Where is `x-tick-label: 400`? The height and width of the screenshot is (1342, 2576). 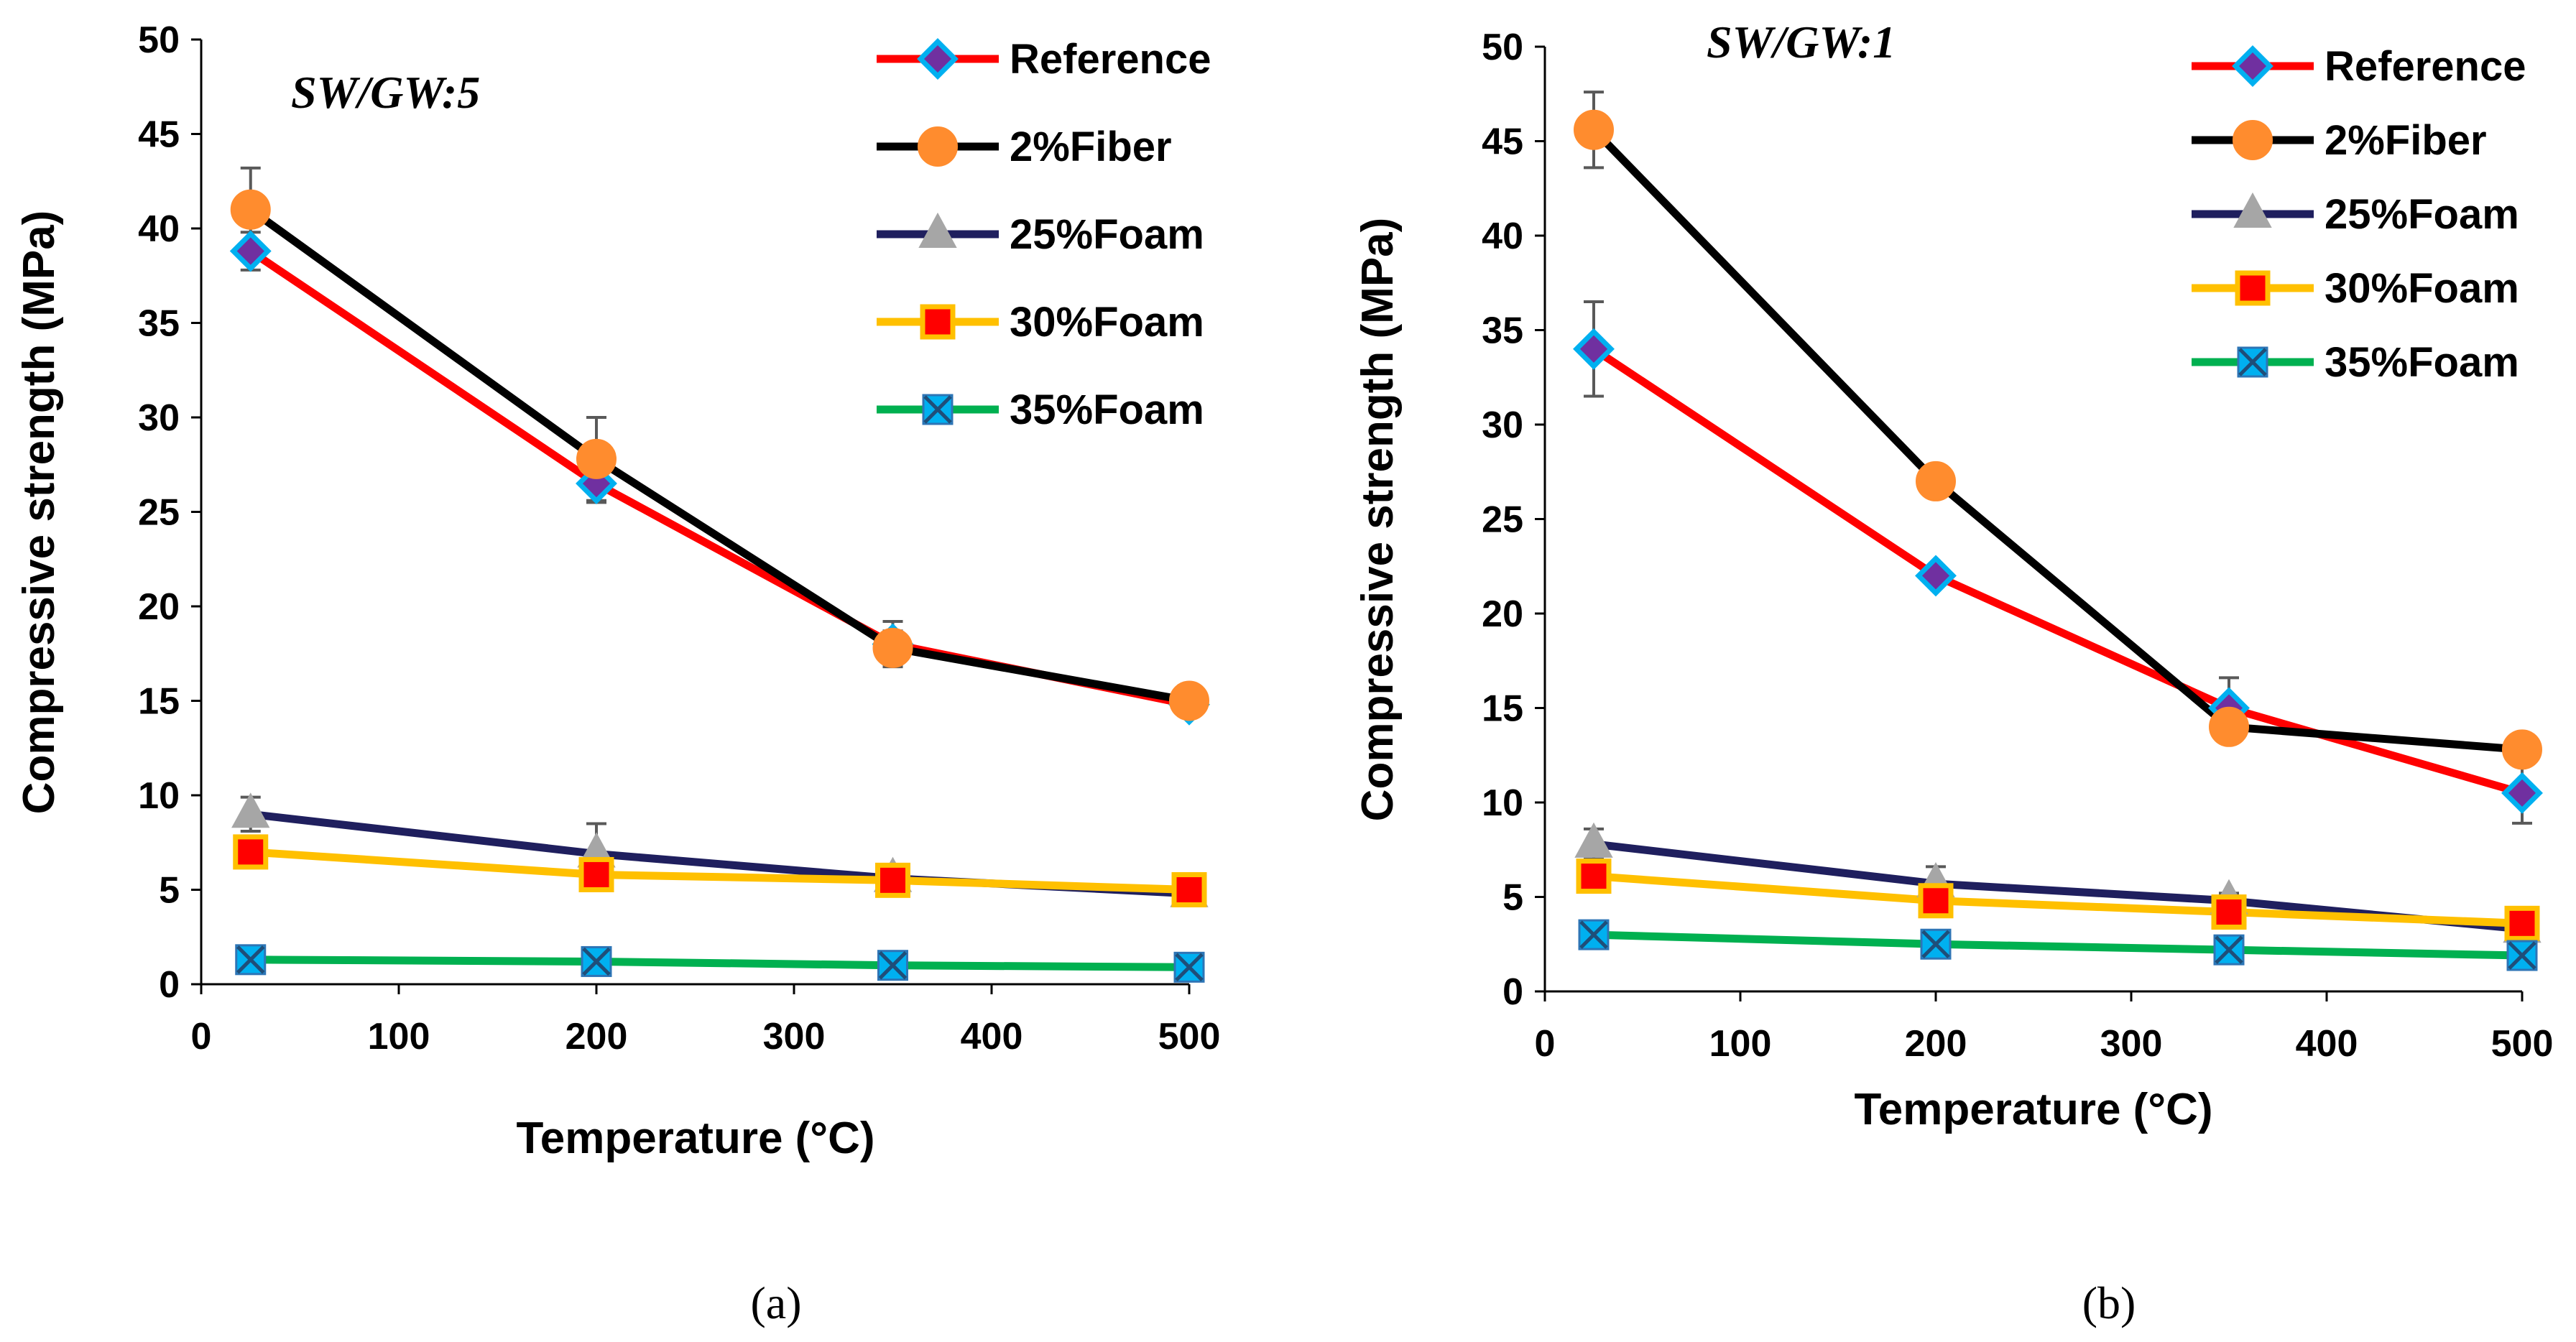 x-tick-label: 400 is located at coordinates (2327, 1044).